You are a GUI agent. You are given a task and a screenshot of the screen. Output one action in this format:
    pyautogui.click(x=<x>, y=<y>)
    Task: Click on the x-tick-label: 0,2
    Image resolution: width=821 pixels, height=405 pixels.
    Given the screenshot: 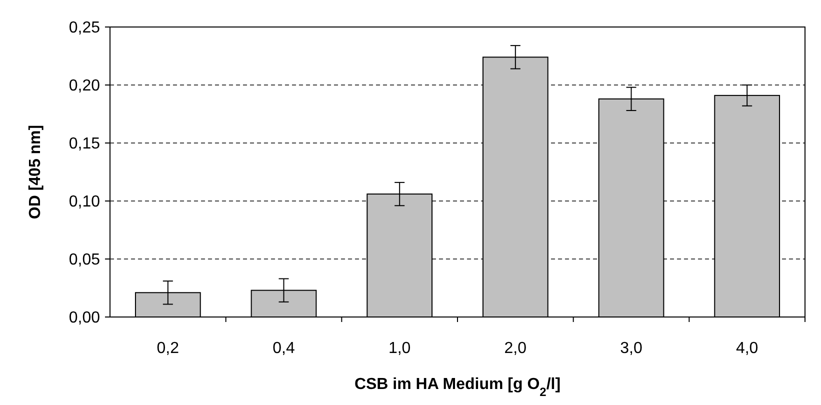 What is the action you would take?
    pyautogui.click(x=168, y=348)
    